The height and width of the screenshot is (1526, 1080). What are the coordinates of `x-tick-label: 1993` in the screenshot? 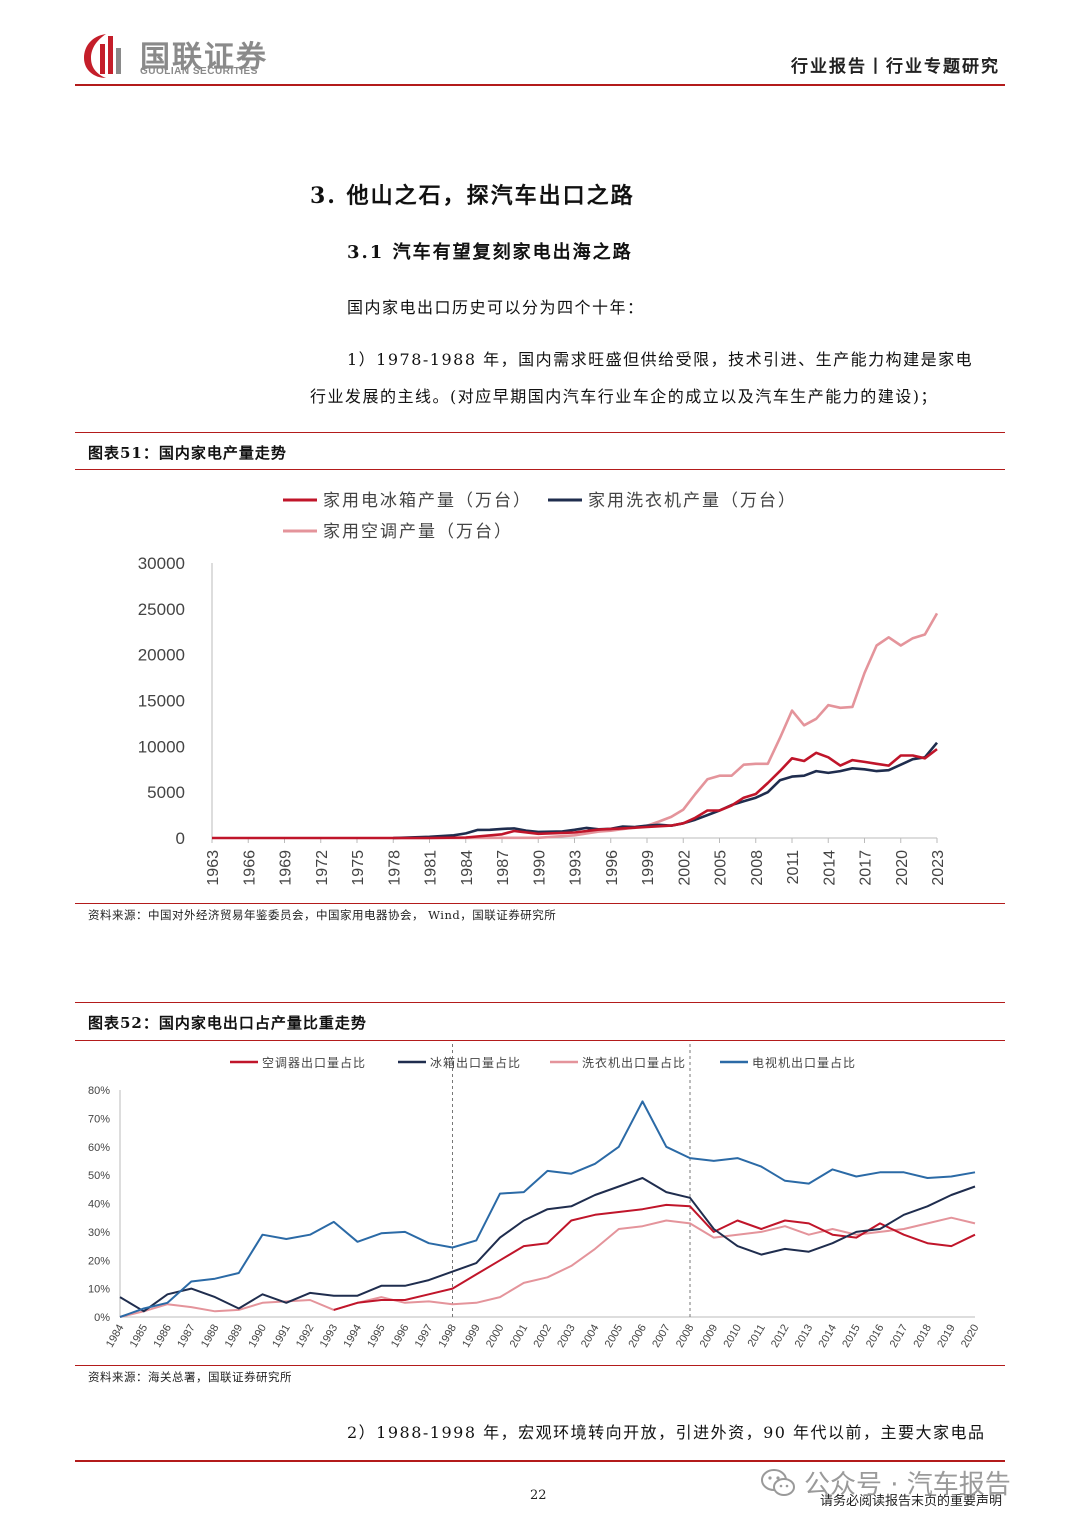 It's located at (576, 868).